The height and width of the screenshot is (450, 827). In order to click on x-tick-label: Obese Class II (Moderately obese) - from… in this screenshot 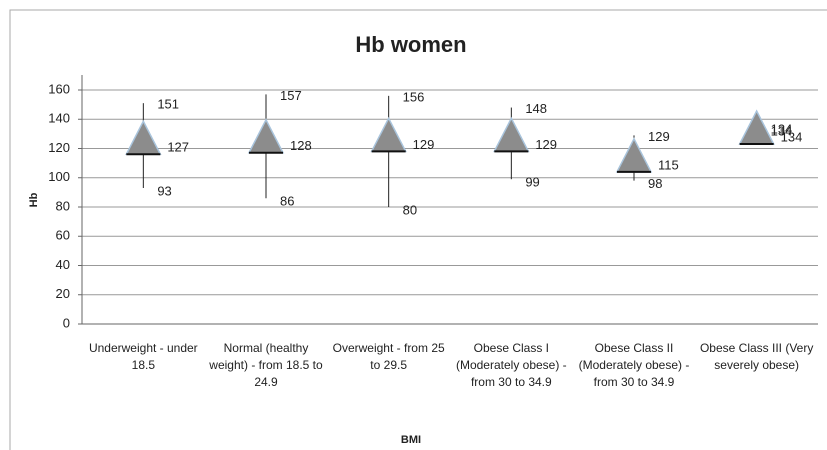, I will do `click(634, 365)`.